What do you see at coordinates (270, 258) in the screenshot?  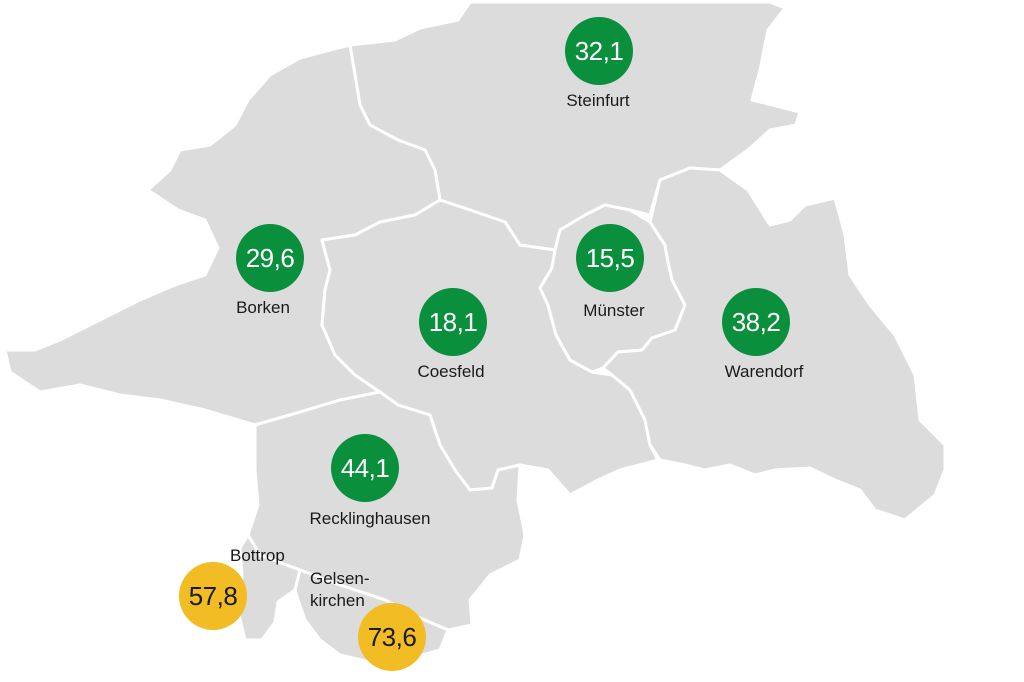 I see `value-badge-borken: 29,6` at bounding box center [270, 258].